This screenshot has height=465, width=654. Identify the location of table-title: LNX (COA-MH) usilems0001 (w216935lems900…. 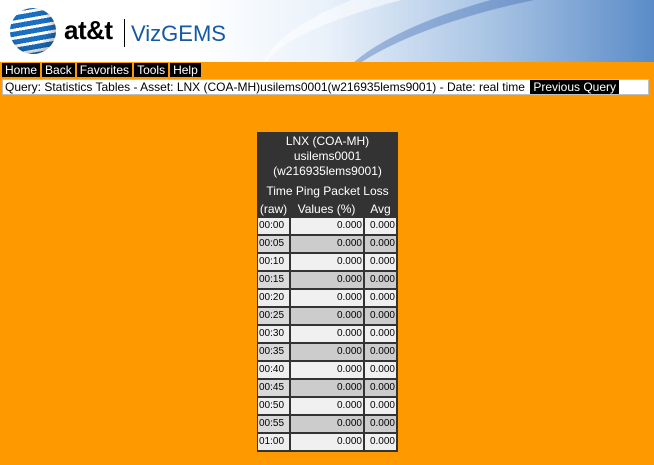
(327, 157).